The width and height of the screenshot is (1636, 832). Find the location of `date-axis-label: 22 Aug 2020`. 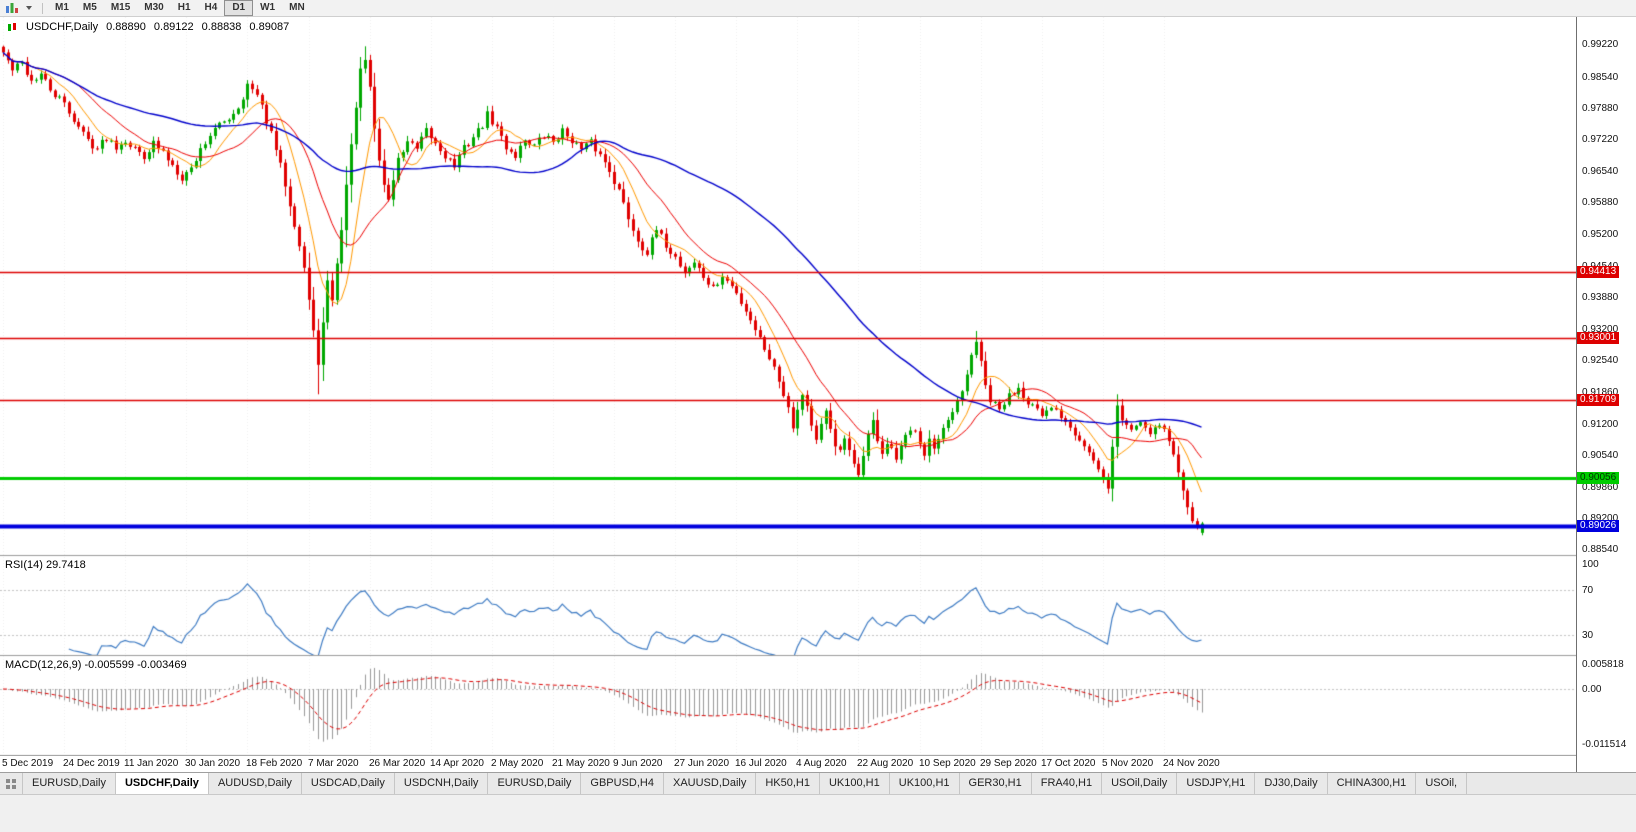

date-axis-label: 22 Aug 2020 is located at coordinates (885, 763).